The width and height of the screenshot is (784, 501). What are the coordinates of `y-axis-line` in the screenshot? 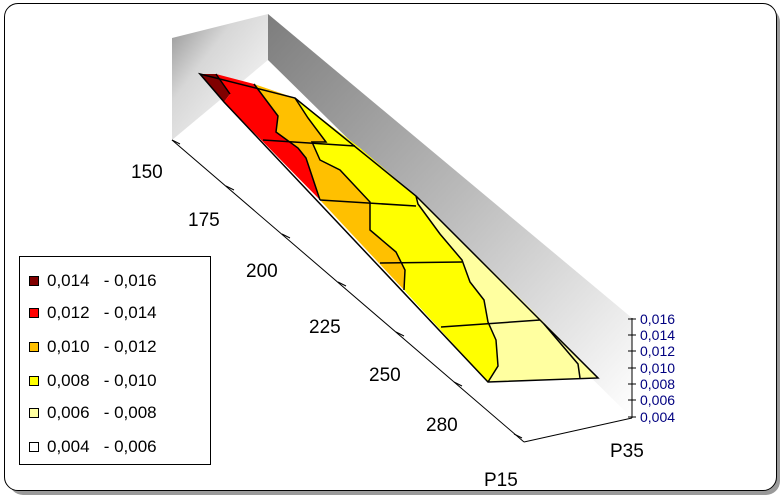 It's located at (578, 430).